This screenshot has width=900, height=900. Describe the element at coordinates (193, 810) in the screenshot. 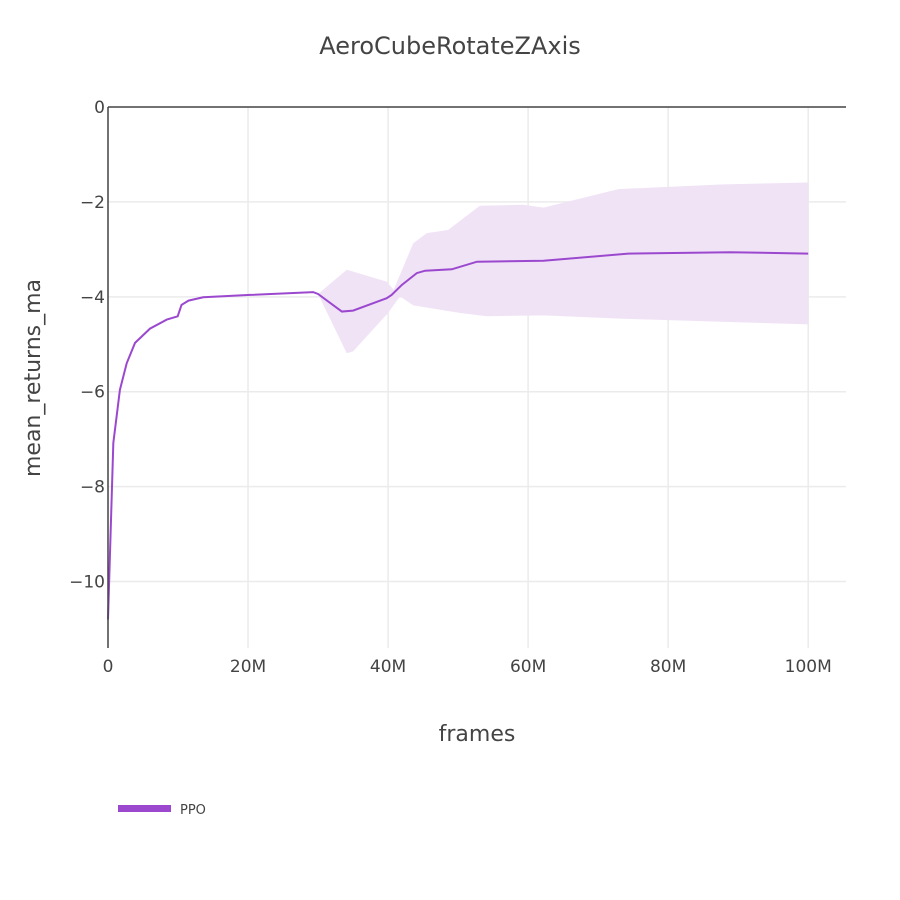

I see `legend-label-ppo: PPO` at that location.